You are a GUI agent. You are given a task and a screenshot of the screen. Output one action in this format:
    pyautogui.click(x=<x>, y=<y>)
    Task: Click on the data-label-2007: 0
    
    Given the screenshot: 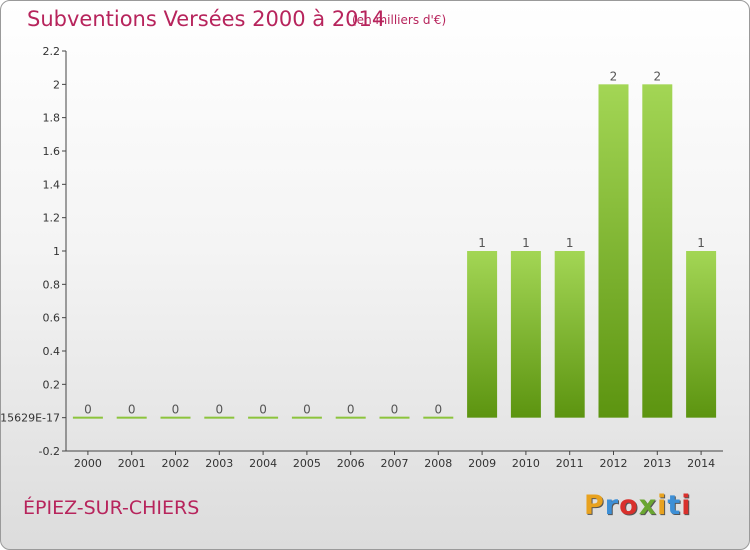 What is the action you would take?
    pyautogui.click(x=395, y=410)
    